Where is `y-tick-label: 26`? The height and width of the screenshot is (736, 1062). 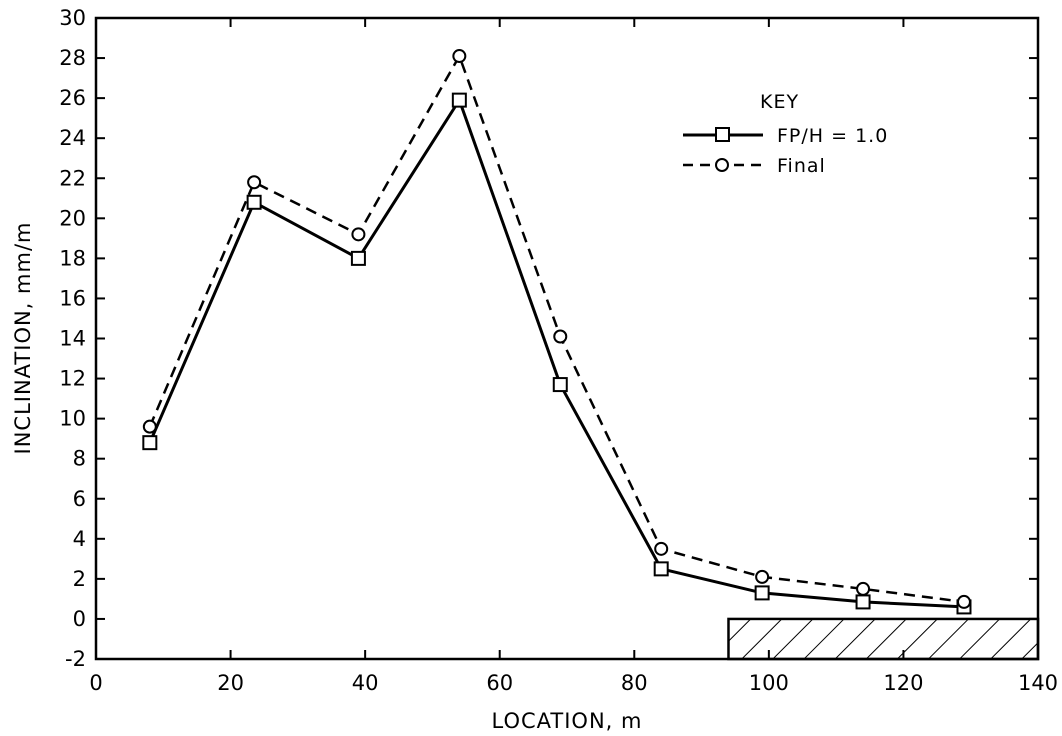 y-tick-label: 26 is located at coordinates (72, 98).